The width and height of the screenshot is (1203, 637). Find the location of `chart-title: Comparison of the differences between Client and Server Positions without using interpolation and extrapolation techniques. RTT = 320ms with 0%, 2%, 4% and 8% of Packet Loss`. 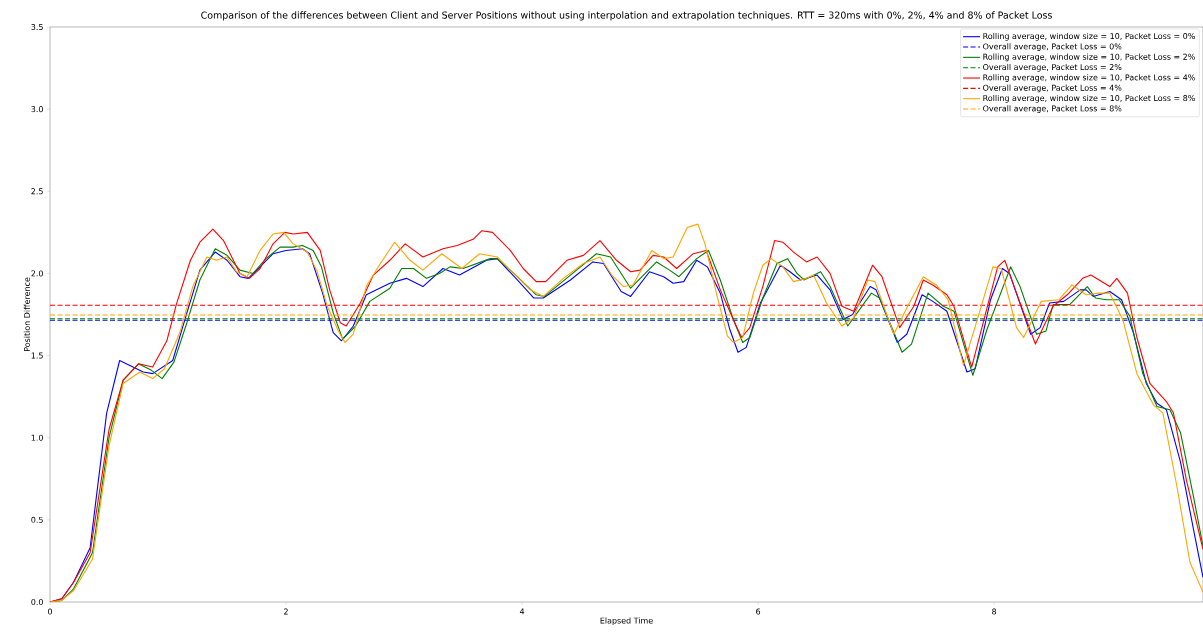

chart-title: Comparison of the differences between Client and Server Positions without using interpolation and extrapolation techniques. RTT = 320ms with 0%, 2%, 4% and 8% of Packet Loss is located at coordinates (626, 16).